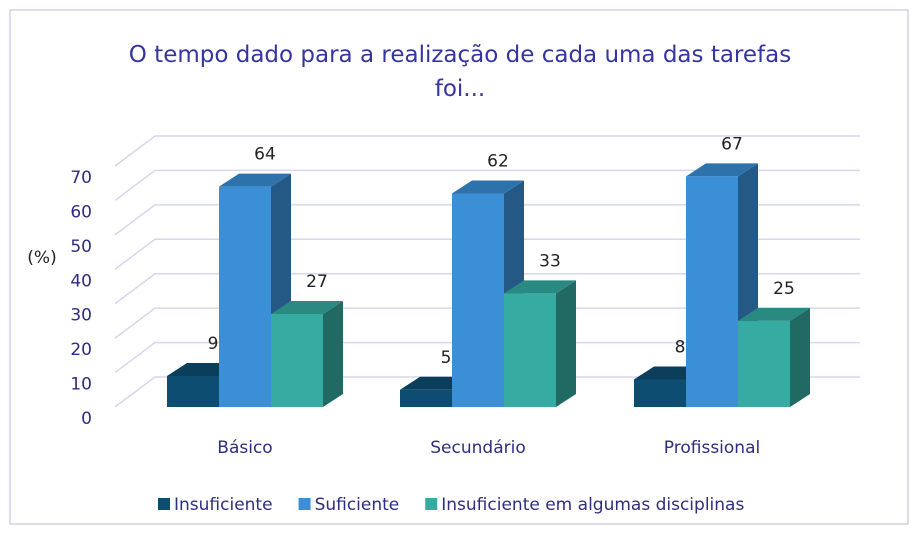 The image size is (920, 536). I want to click on y-tick-label: 70, so click(81, 178).